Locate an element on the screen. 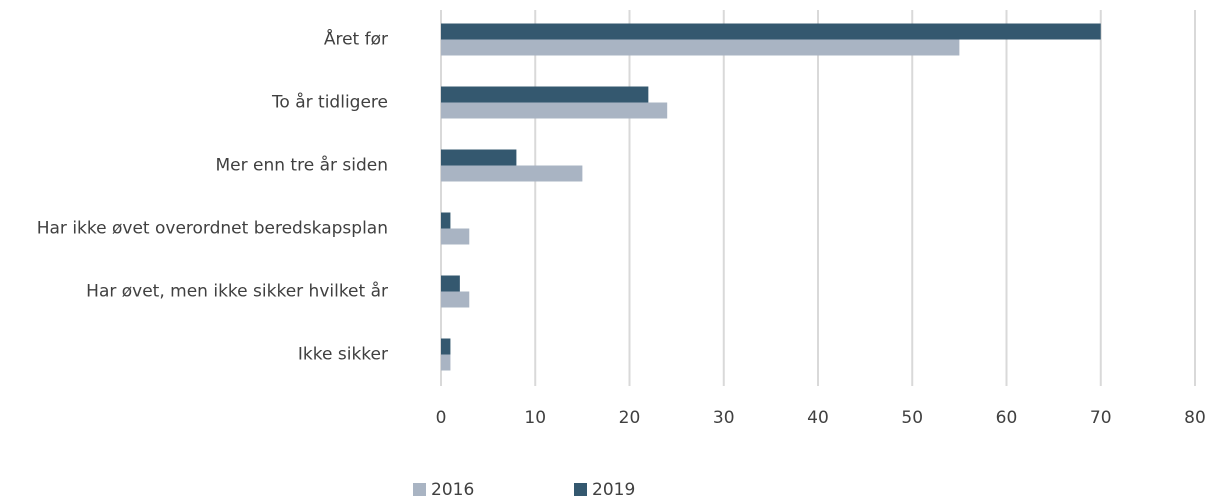 The width and height of the screenshot is (1215, 500). y-tick-label: Året før is located at coordinates (356, 39).